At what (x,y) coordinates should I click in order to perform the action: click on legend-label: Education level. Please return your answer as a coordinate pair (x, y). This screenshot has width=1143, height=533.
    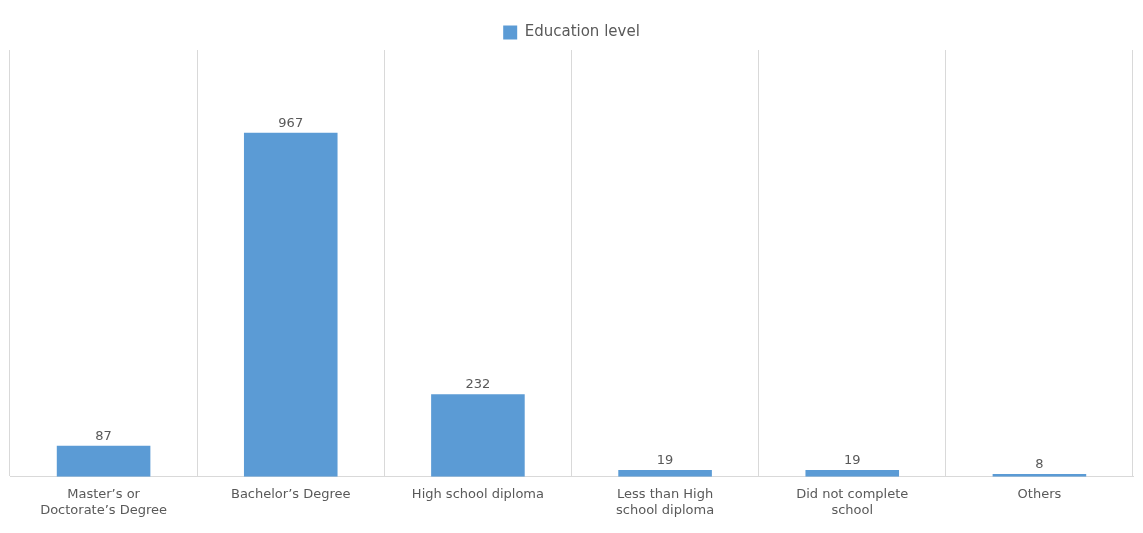
    Looking at the image, I should click on (582, 31).